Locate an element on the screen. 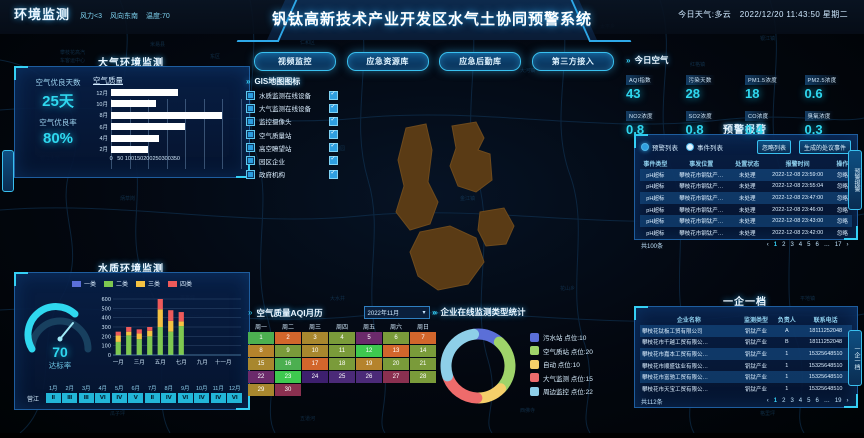 The image size is (864, 438). calendar-day-cell: 18 is located at coordinates (342, 364).